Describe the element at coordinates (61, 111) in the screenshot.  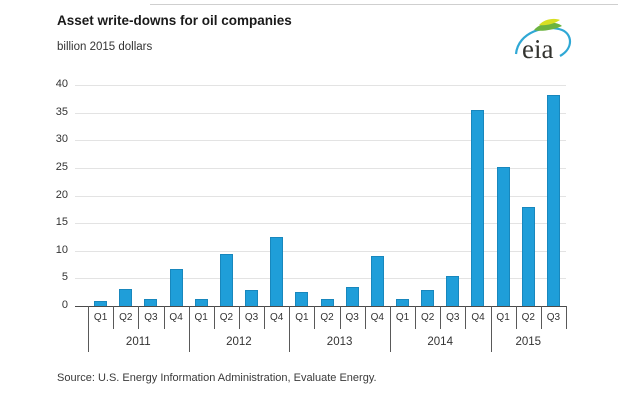
I see `y-tick-label: 35` at that location.